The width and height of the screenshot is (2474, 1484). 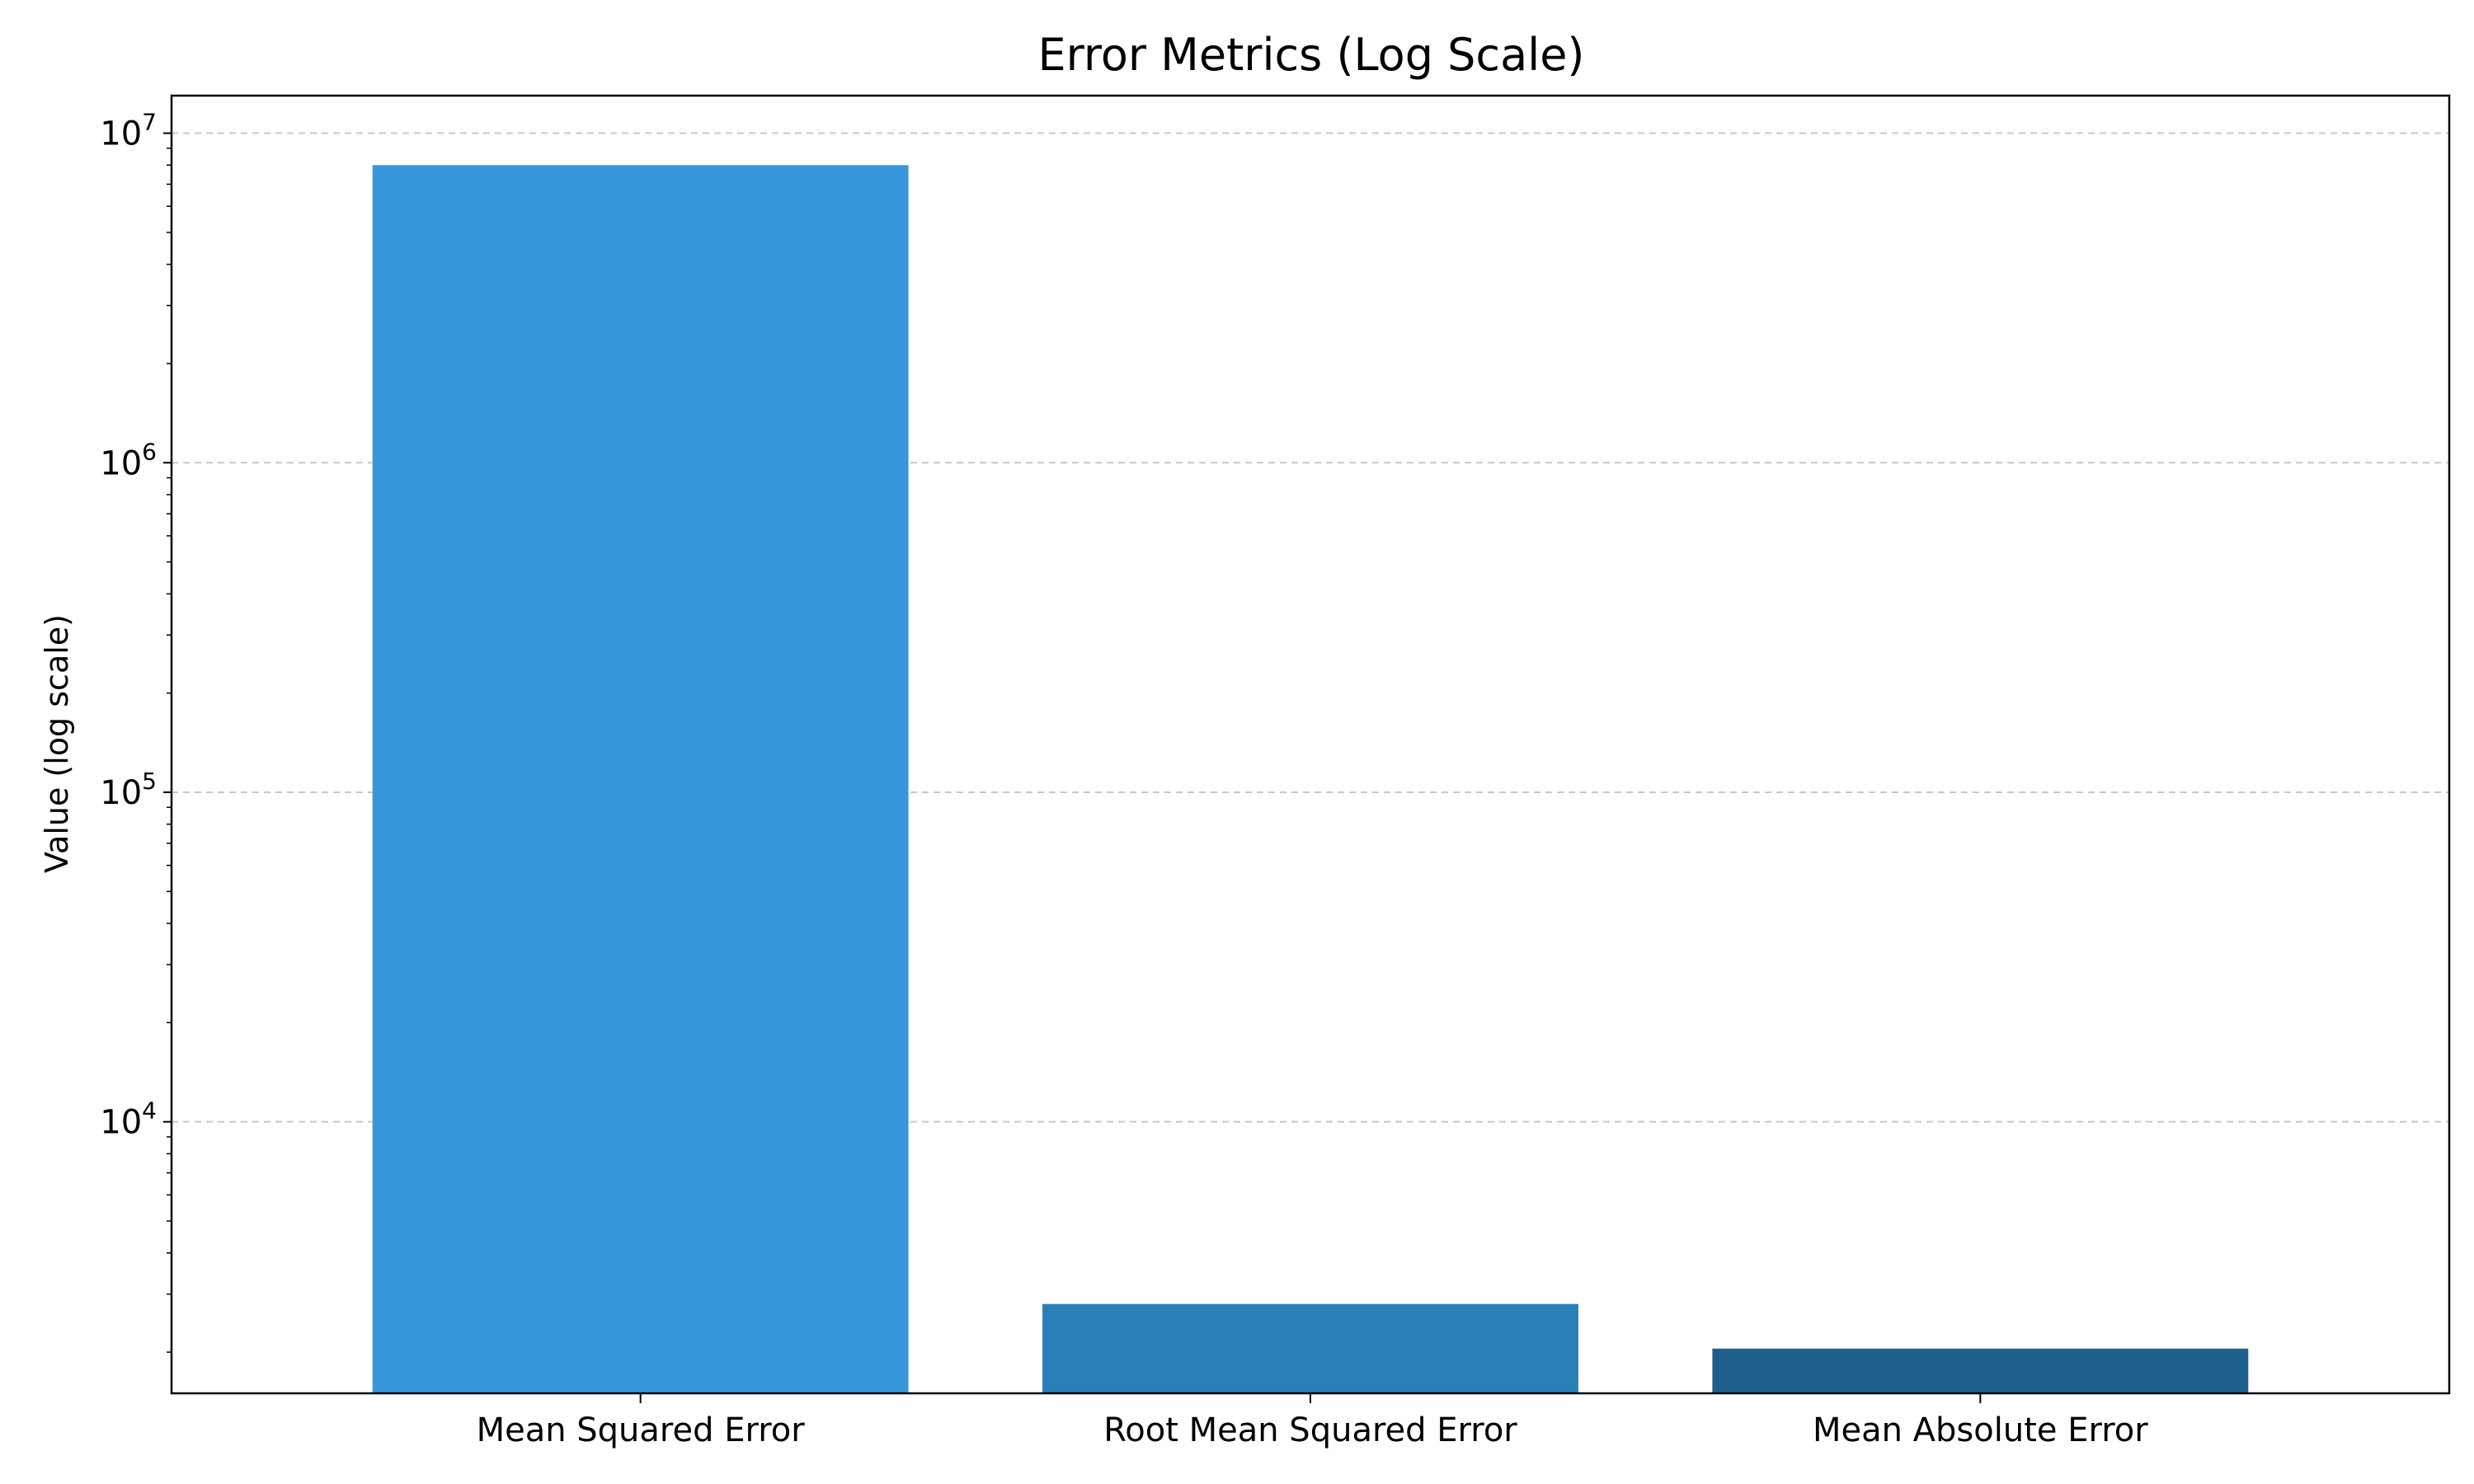 What do you see at coordinates (128, 1119) in the screenshot?
I see `y-tick-label: 10⁴` at bounding box center [128, 1119].